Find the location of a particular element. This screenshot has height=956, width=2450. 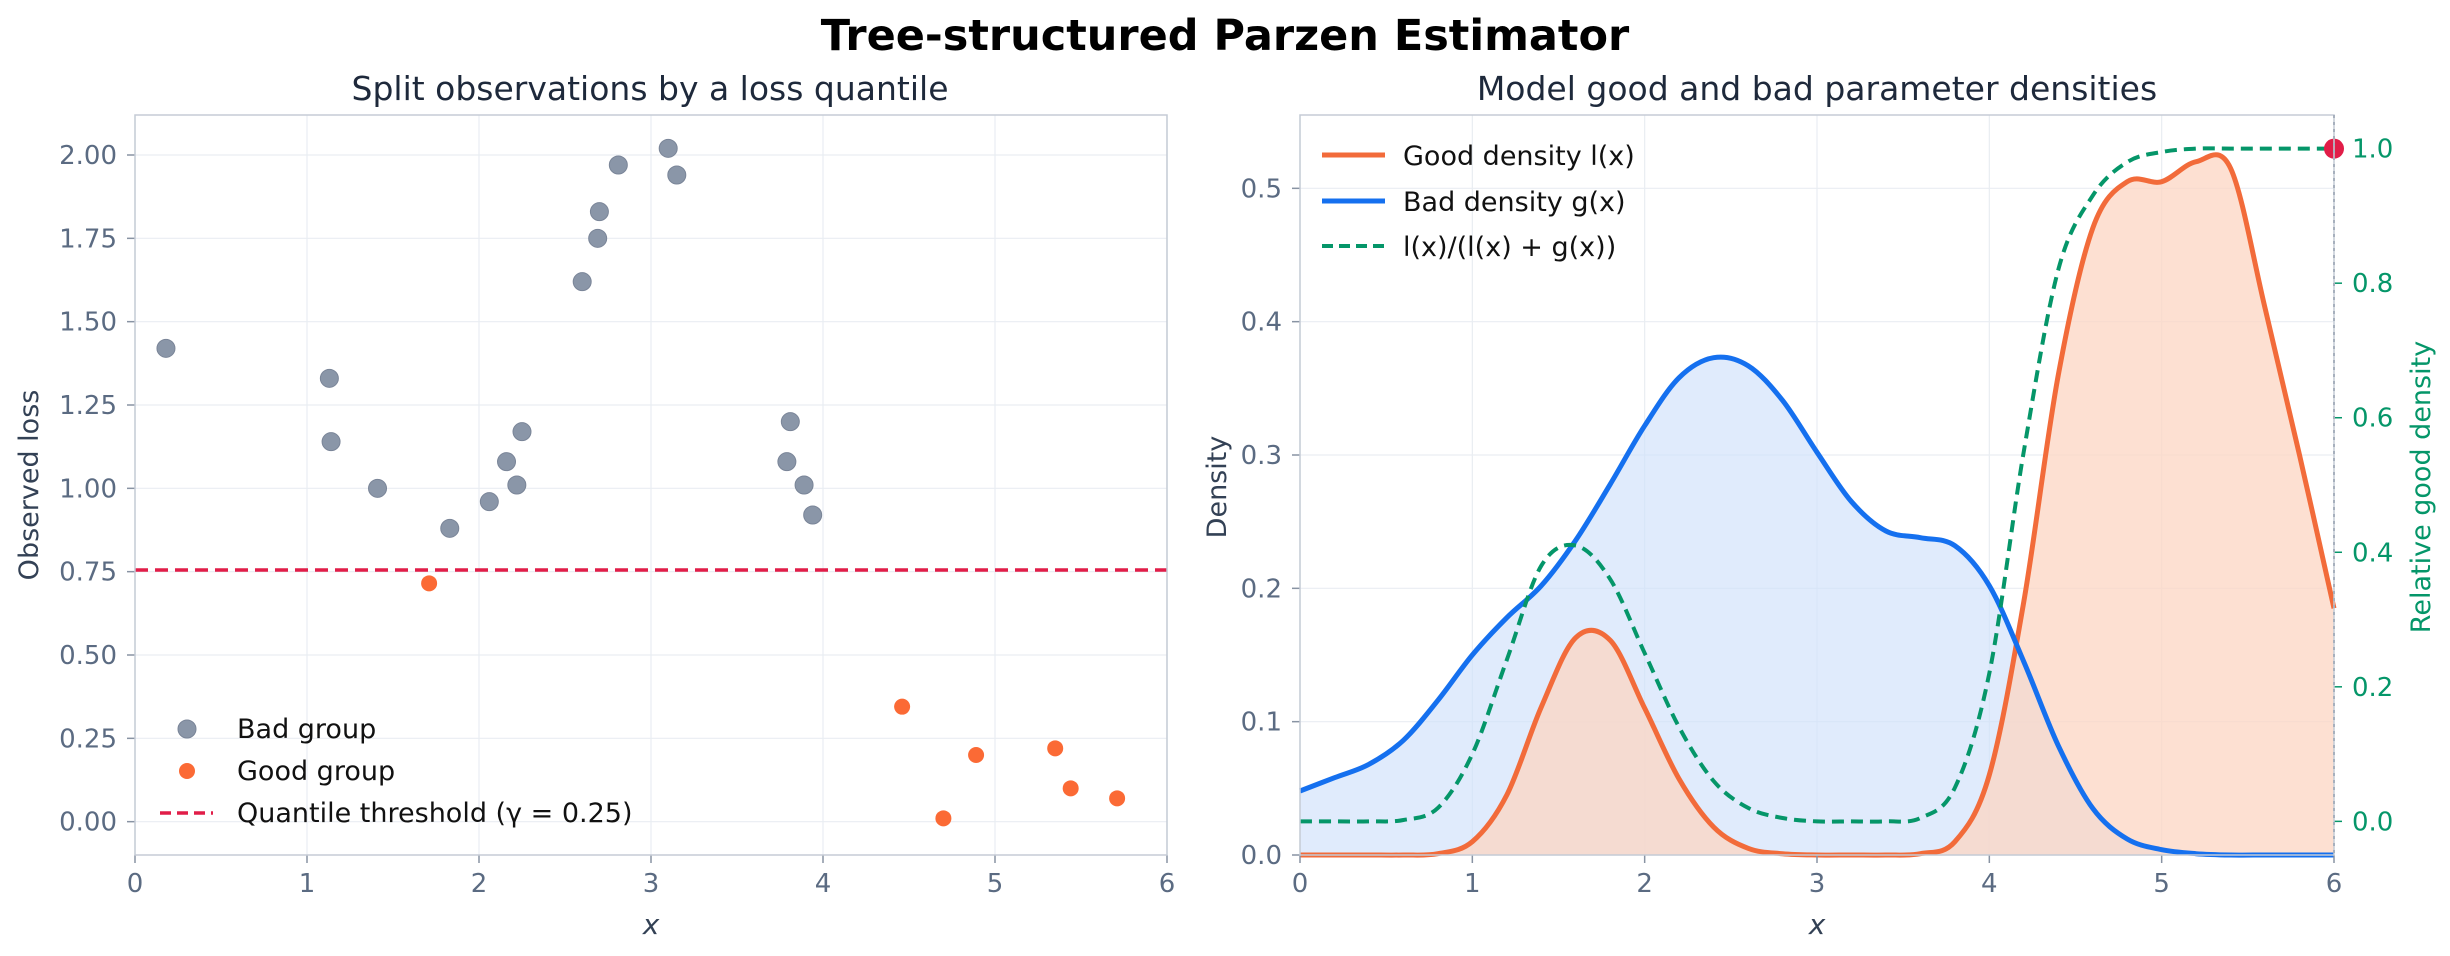

y-tick-label: 0.5 is located at coordinates (1261, 189).